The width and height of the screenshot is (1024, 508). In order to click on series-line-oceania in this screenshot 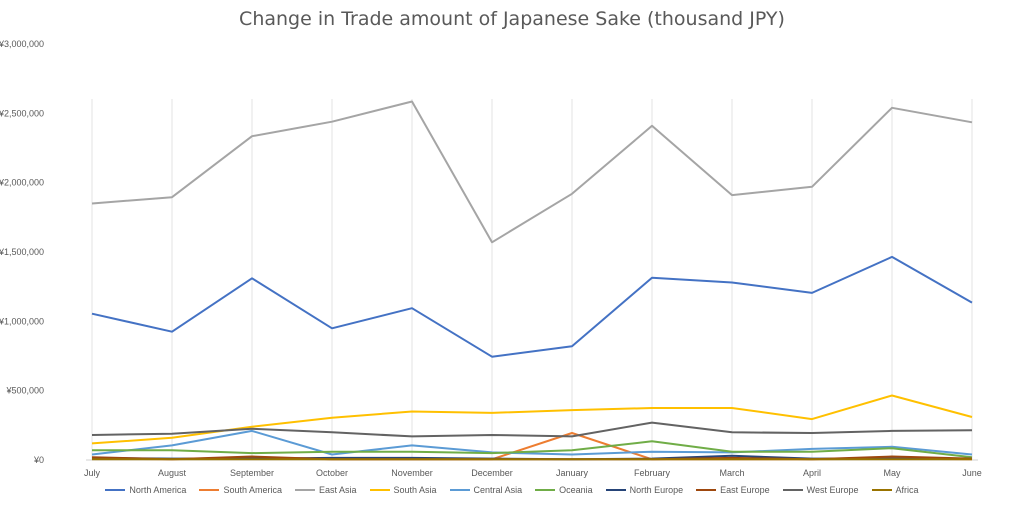, I will do `click(532, 449)`.